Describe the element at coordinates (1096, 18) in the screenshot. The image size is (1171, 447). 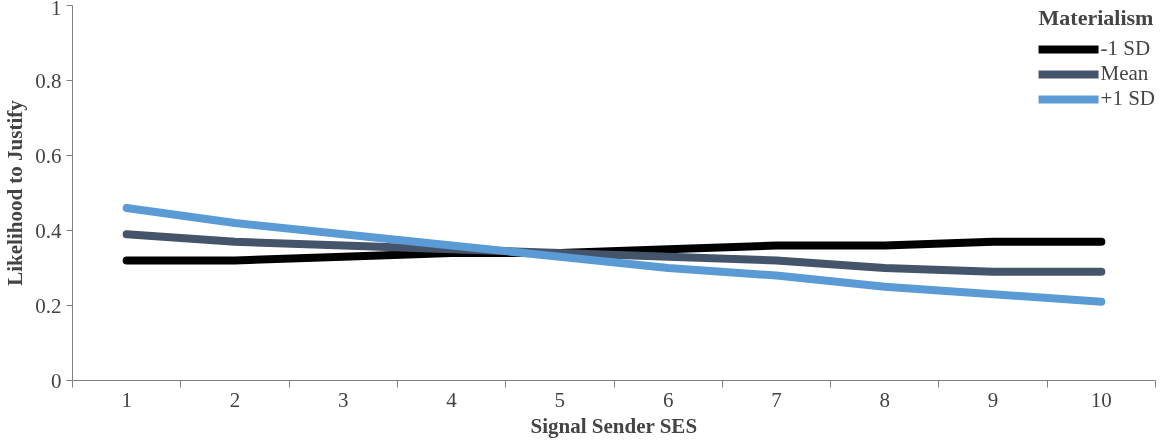
I see `legend-title: Materialism` at that location.